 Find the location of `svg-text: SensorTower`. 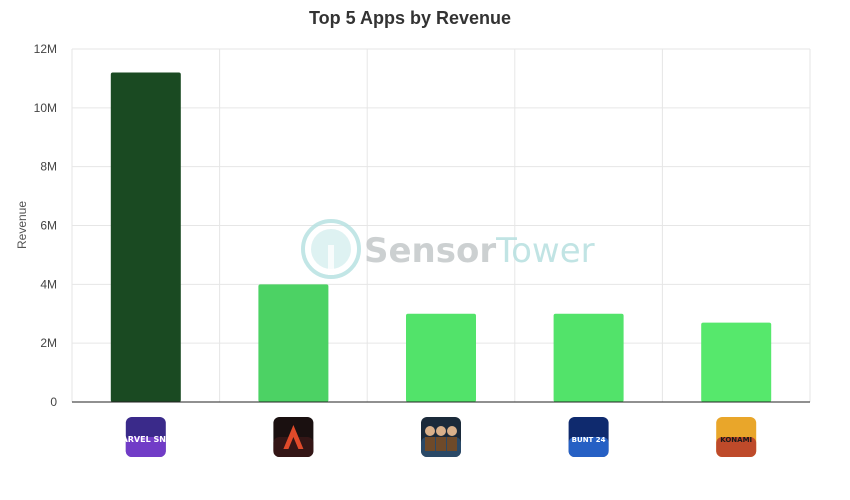

svg-text: SensorTower is located at coordinates (479, 251).